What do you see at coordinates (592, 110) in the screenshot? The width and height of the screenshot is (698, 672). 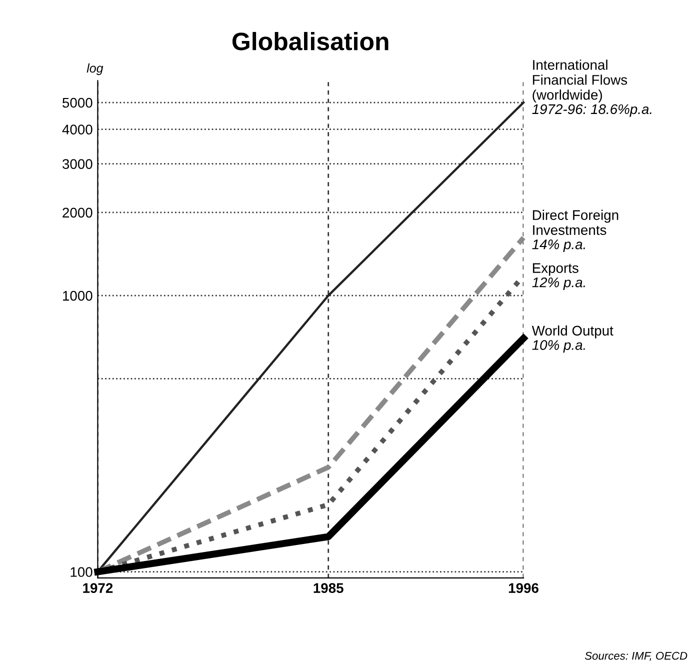 I see `text: 1972-96: 18.6%p.a.` at bounding box center [592, 110].